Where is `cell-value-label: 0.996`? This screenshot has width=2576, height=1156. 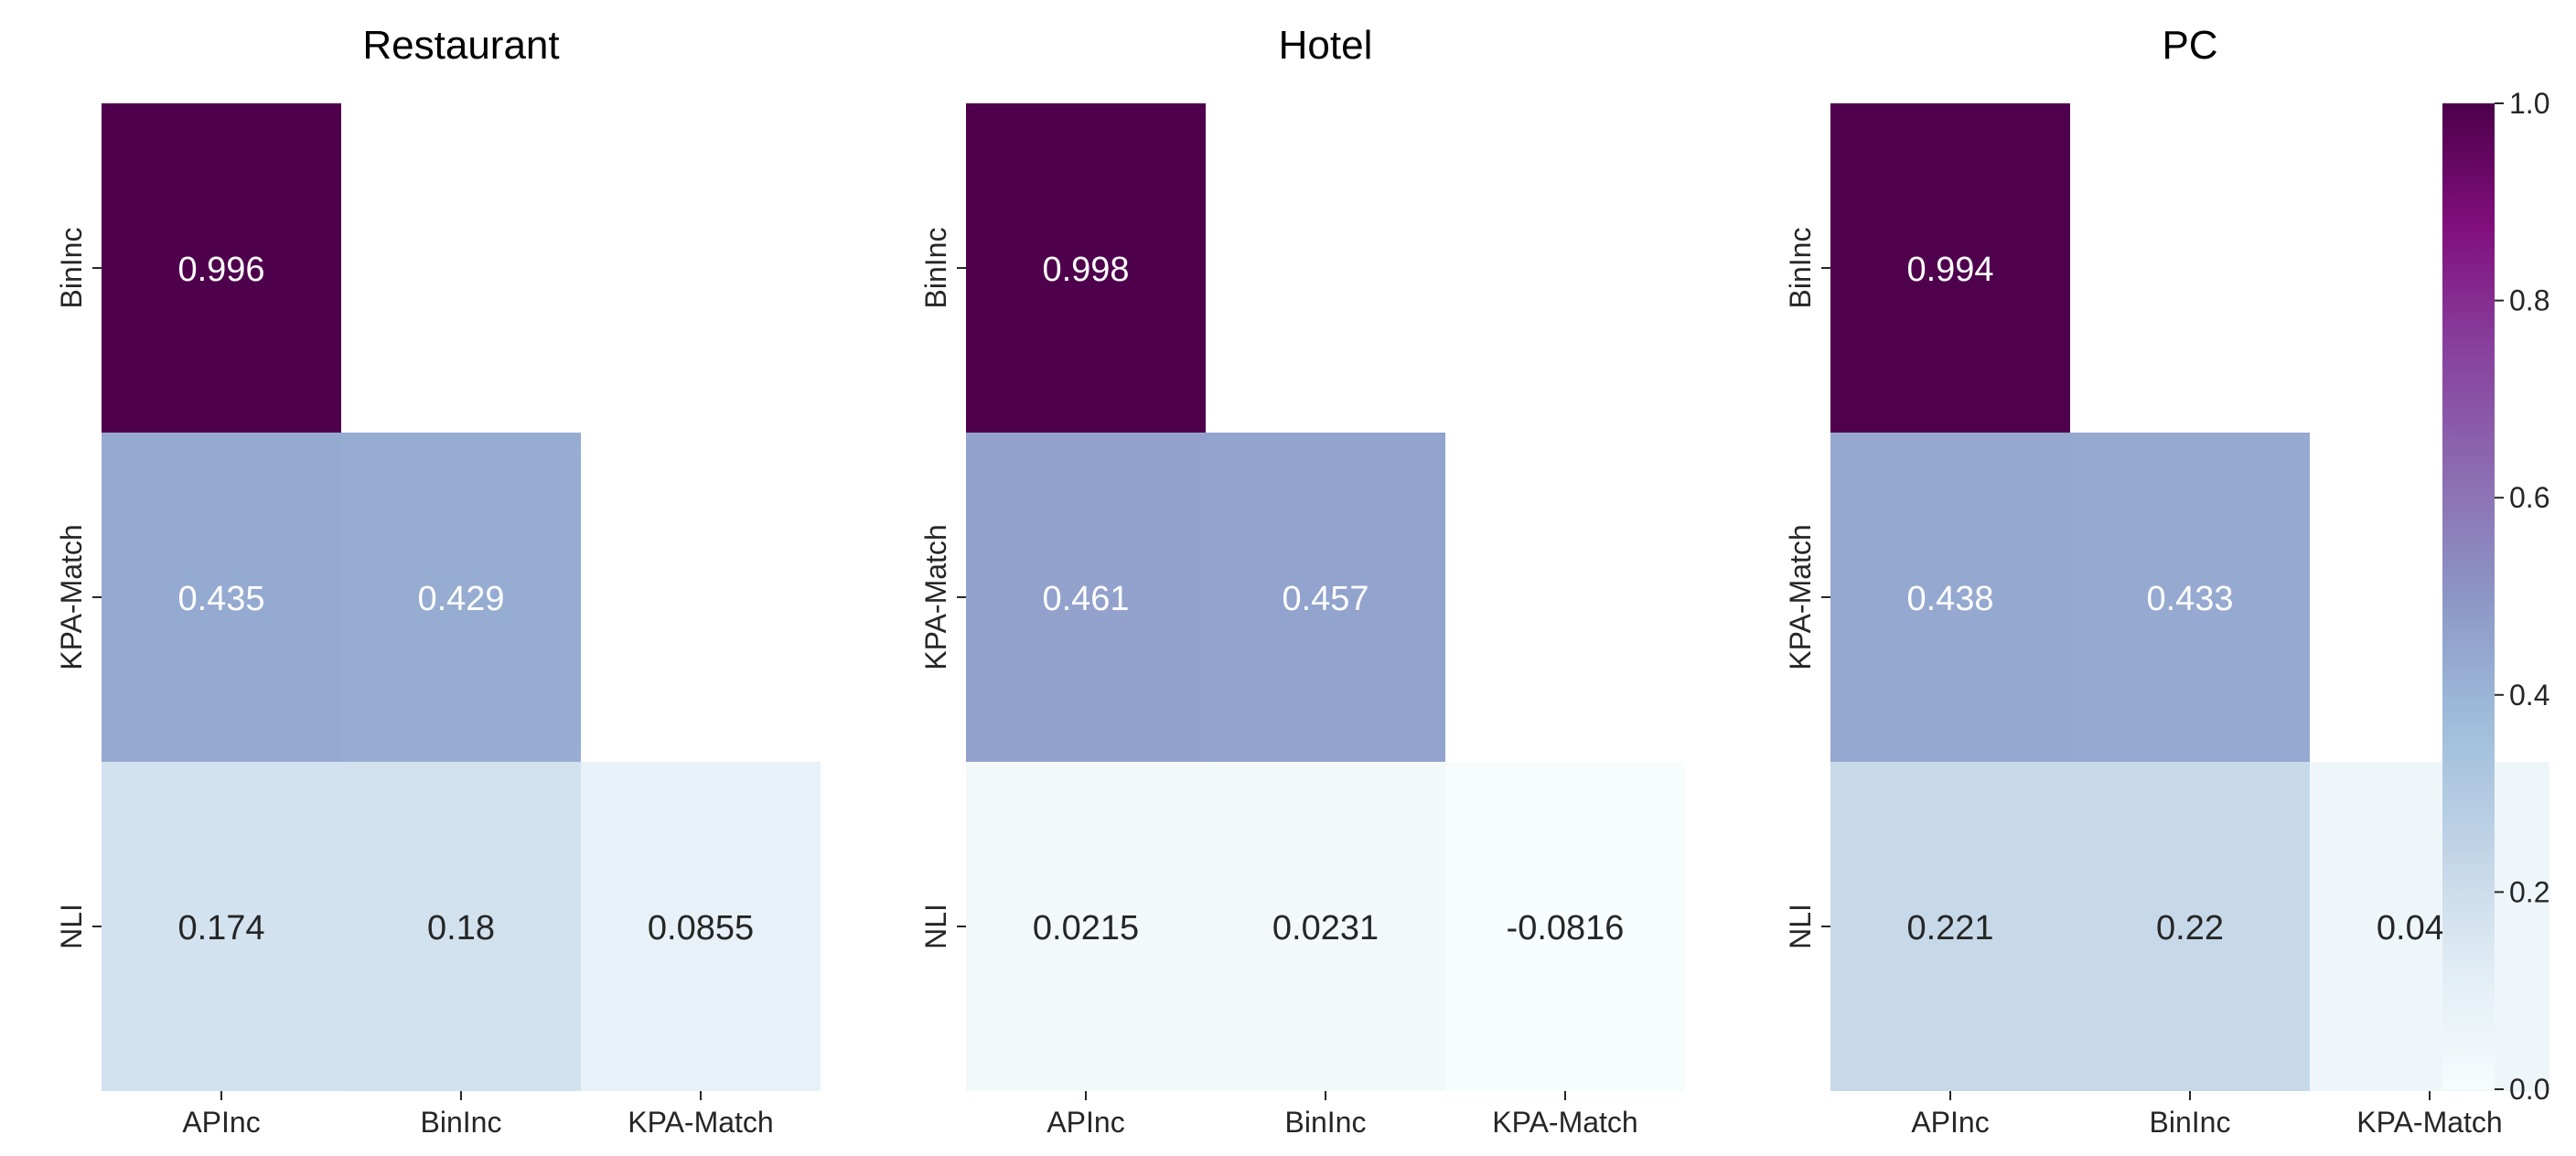
cell-value-label: 0.996 is located at coordinates (221, 270).